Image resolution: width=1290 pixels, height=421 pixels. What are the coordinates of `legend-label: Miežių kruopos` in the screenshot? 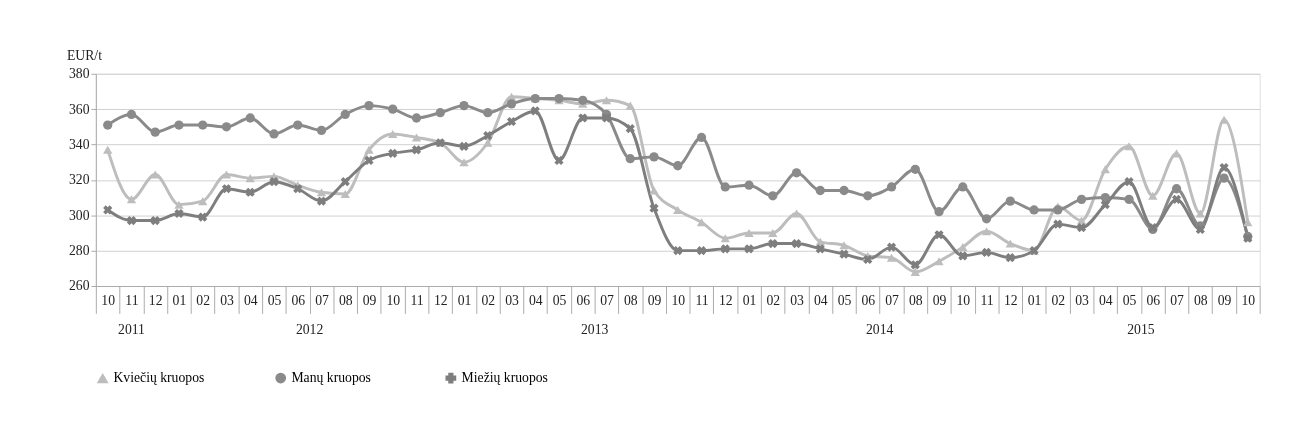 It's located at (504, 377).